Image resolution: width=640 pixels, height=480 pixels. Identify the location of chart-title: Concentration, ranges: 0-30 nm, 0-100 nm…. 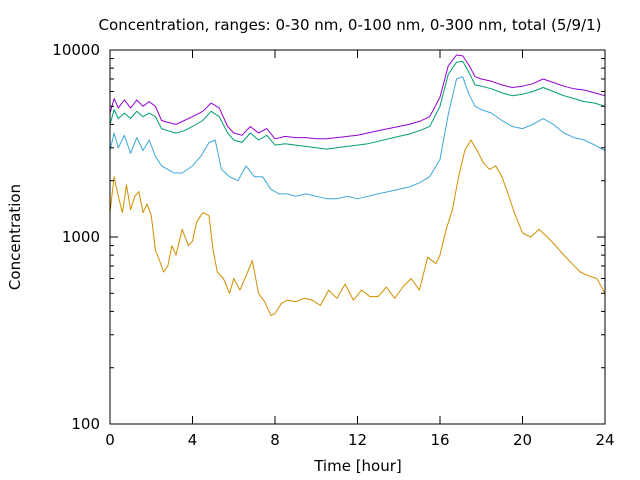
(350, 25).